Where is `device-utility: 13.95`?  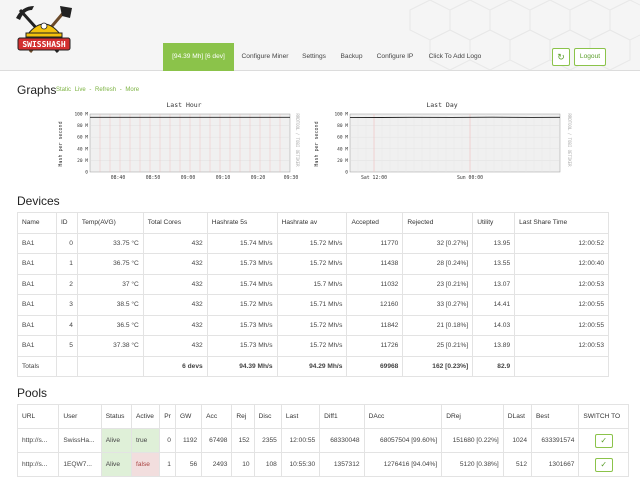 device-utility: 13.95 is located at coordinates (494, 243).